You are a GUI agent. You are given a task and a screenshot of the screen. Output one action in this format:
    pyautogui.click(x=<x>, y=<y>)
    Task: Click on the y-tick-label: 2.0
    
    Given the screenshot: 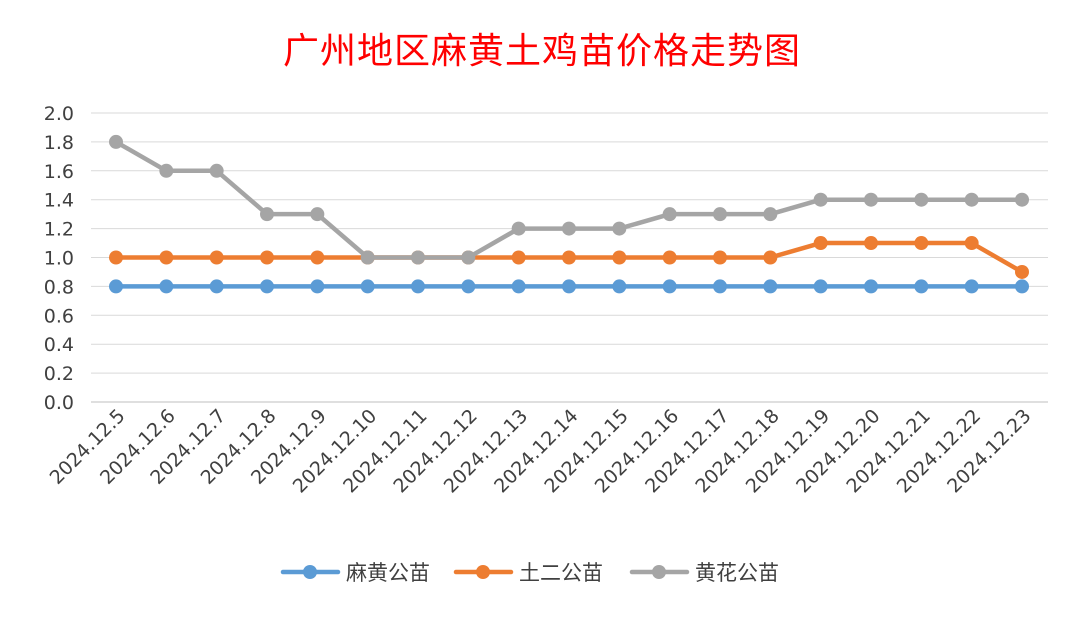 What is the action you would take?
    pyautogui.click(x=59, y=114)
    